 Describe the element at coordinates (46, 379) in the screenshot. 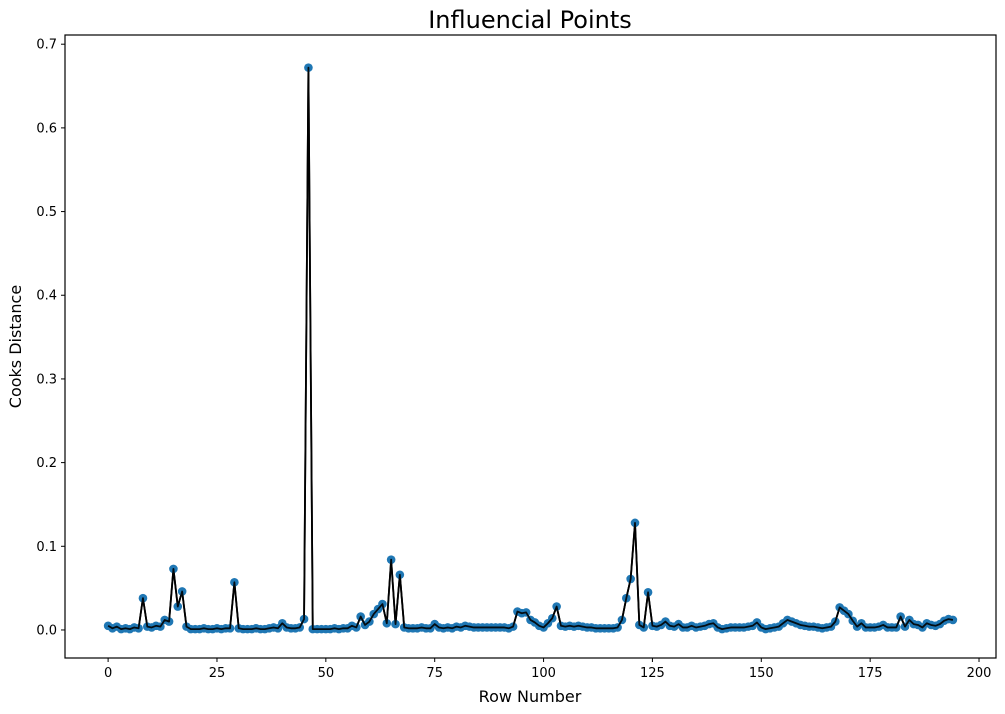

I see `y-tick-label: 0.3` at that location.